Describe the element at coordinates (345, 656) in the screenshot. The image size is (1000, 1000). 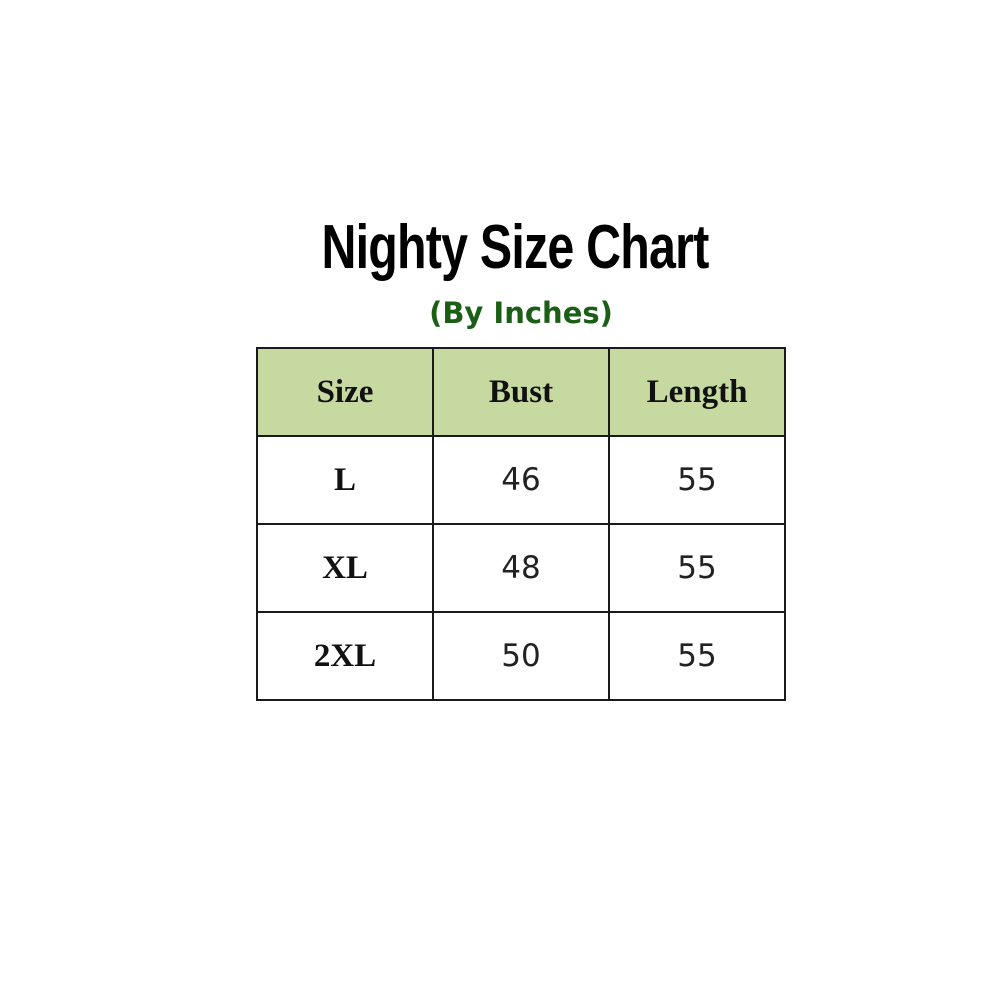
I see `cell-size: 2XL` at that location.